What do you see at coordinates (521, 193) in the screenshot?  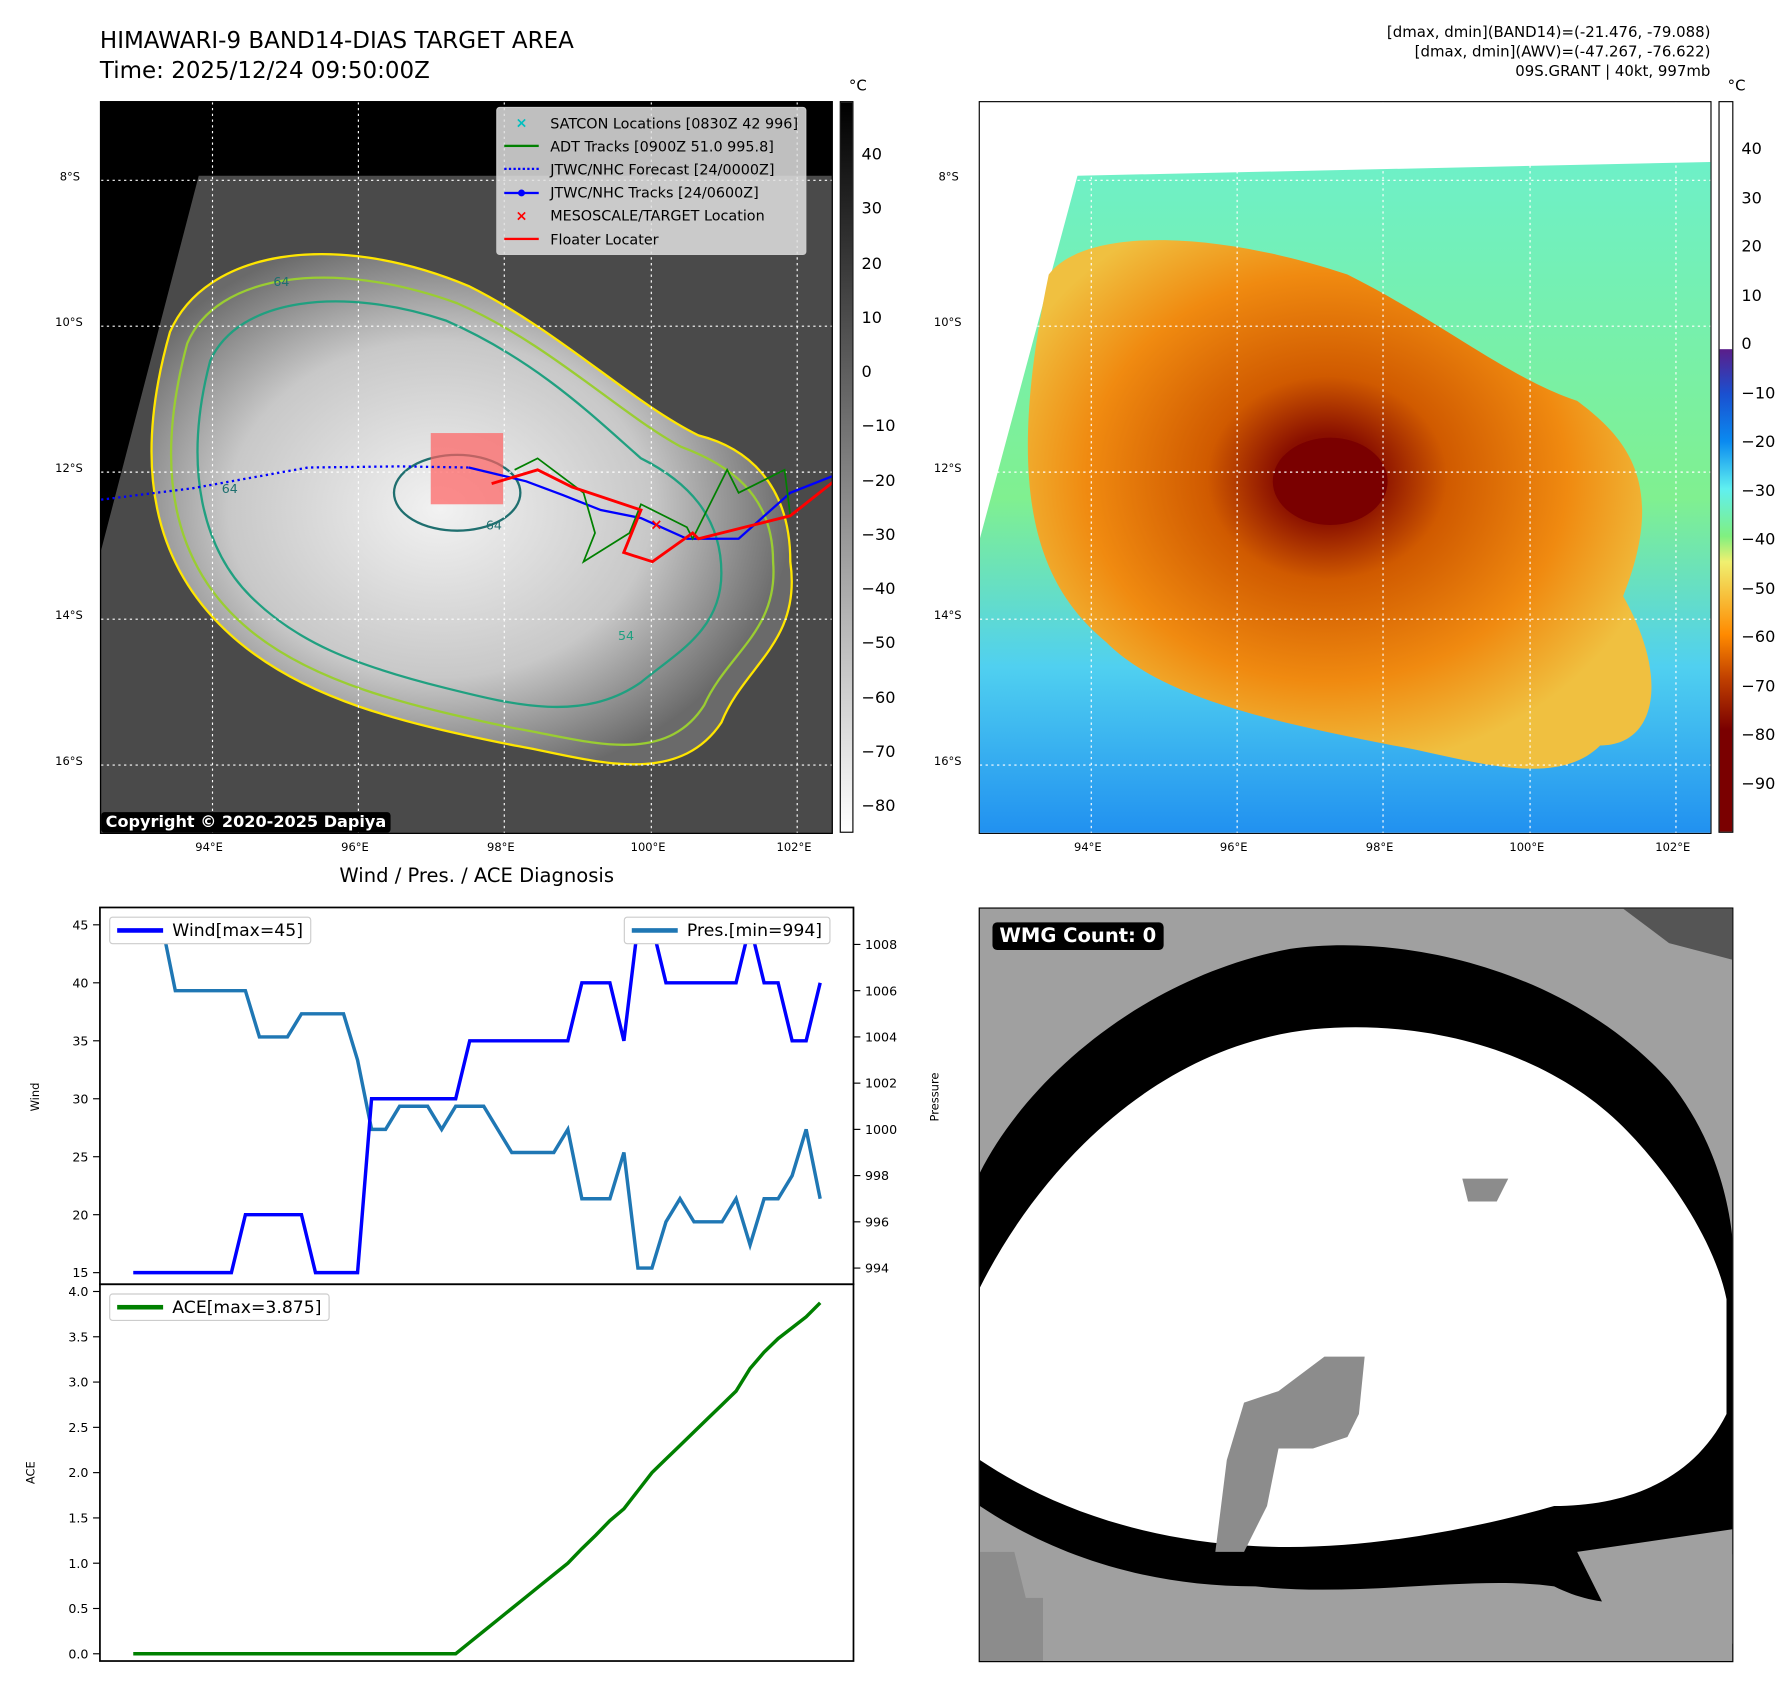 I see `line-dot-icon` at bounding box center [521, 193].